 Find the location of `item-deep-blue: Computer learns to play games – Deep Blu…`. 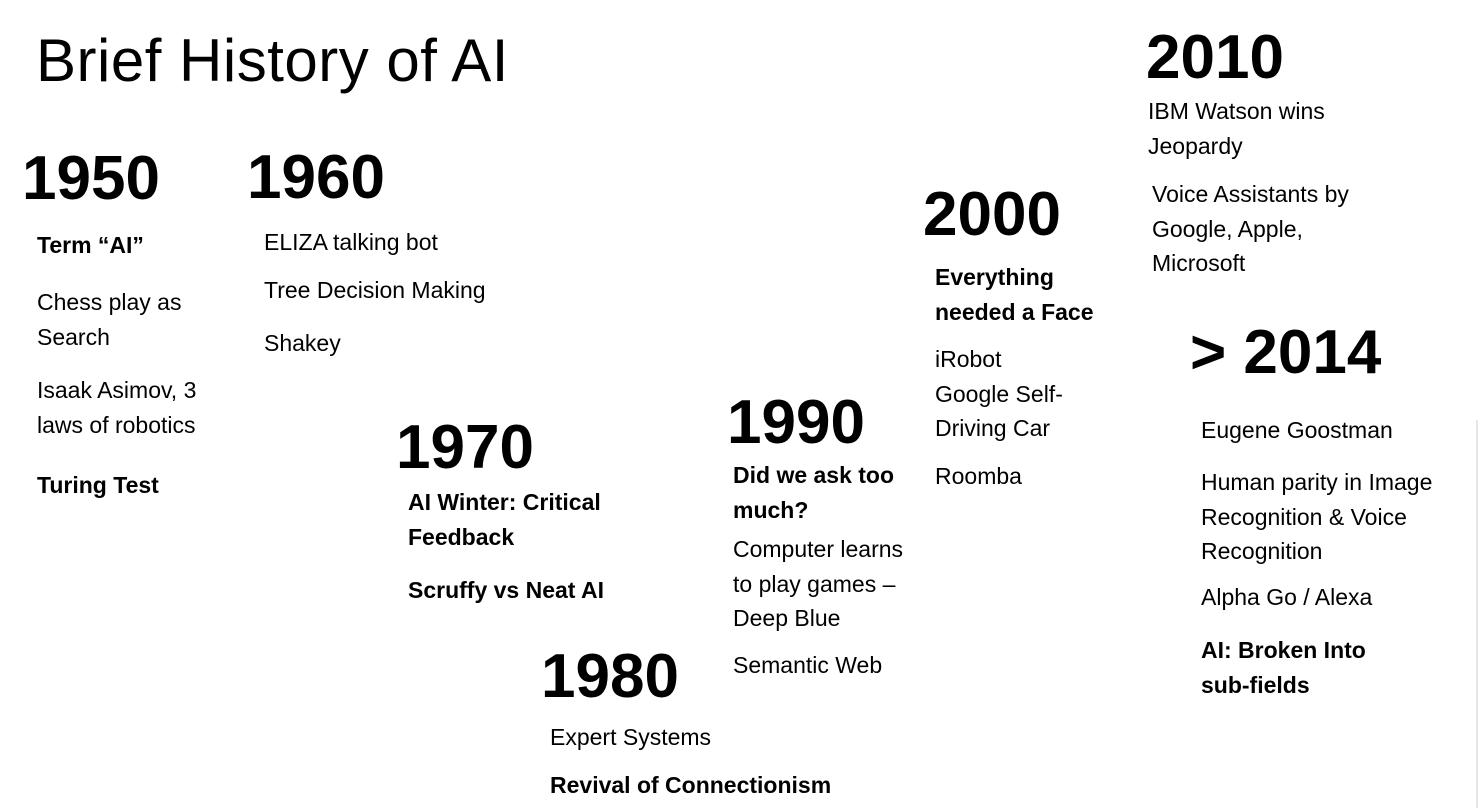

item-deep-blue: Computer learns to play games – Deep Blu… is located at coordinates (818, 584).